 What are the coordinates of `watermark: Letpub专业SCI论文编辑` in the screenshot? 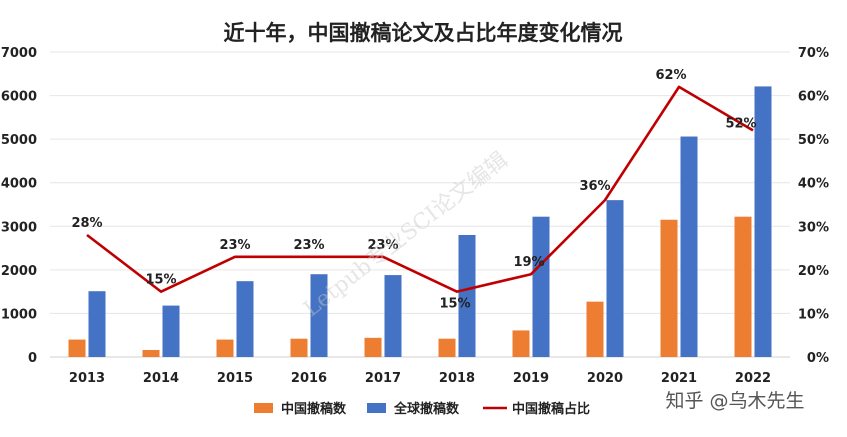 It's located at (406, 235).